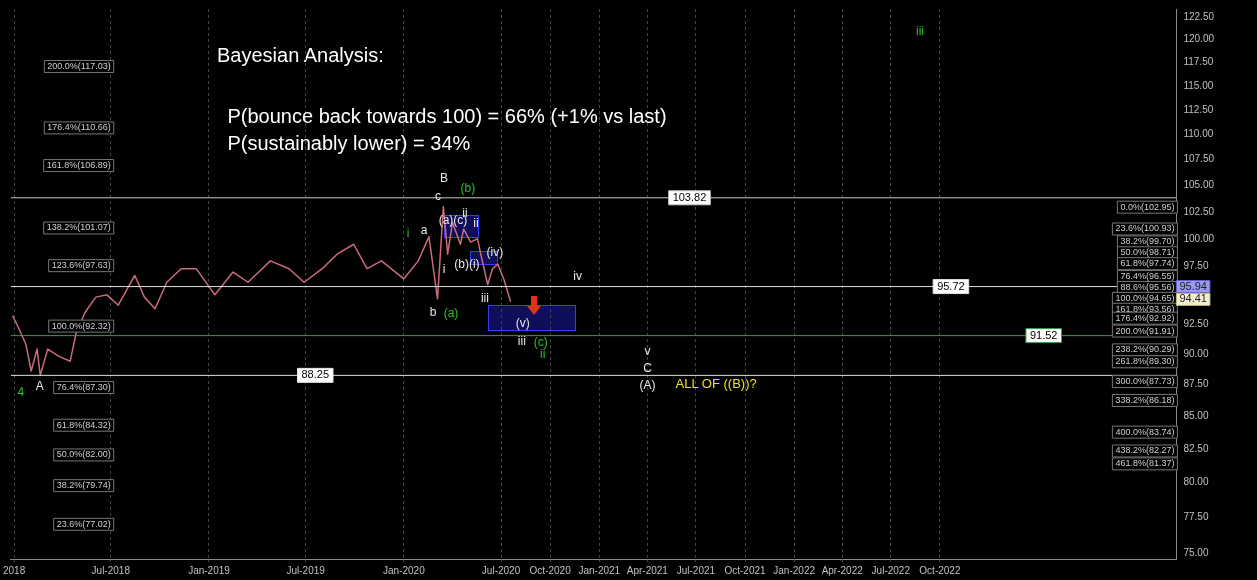 This screenshot has width=1257, height=580. Describe the element at coordinates (1145, 330) in the screenshot. I see `annotation: 200.0%(91.91)` at that location.